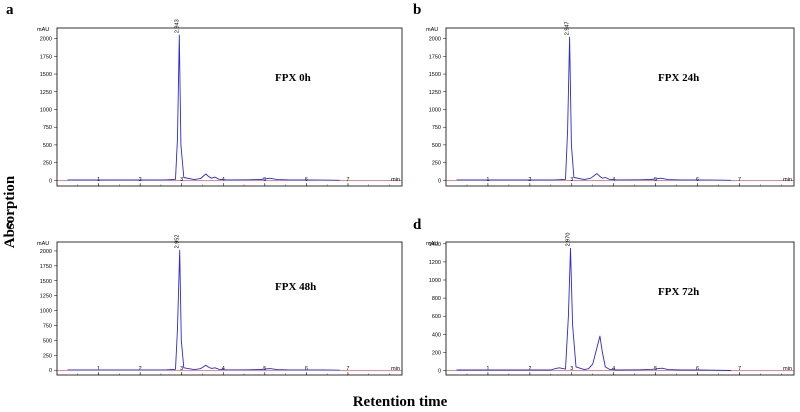  What do you see at coordinates (569, 240) in the screenshot?
I see `peak-label: 2.970` at bounding box center [569, 240].